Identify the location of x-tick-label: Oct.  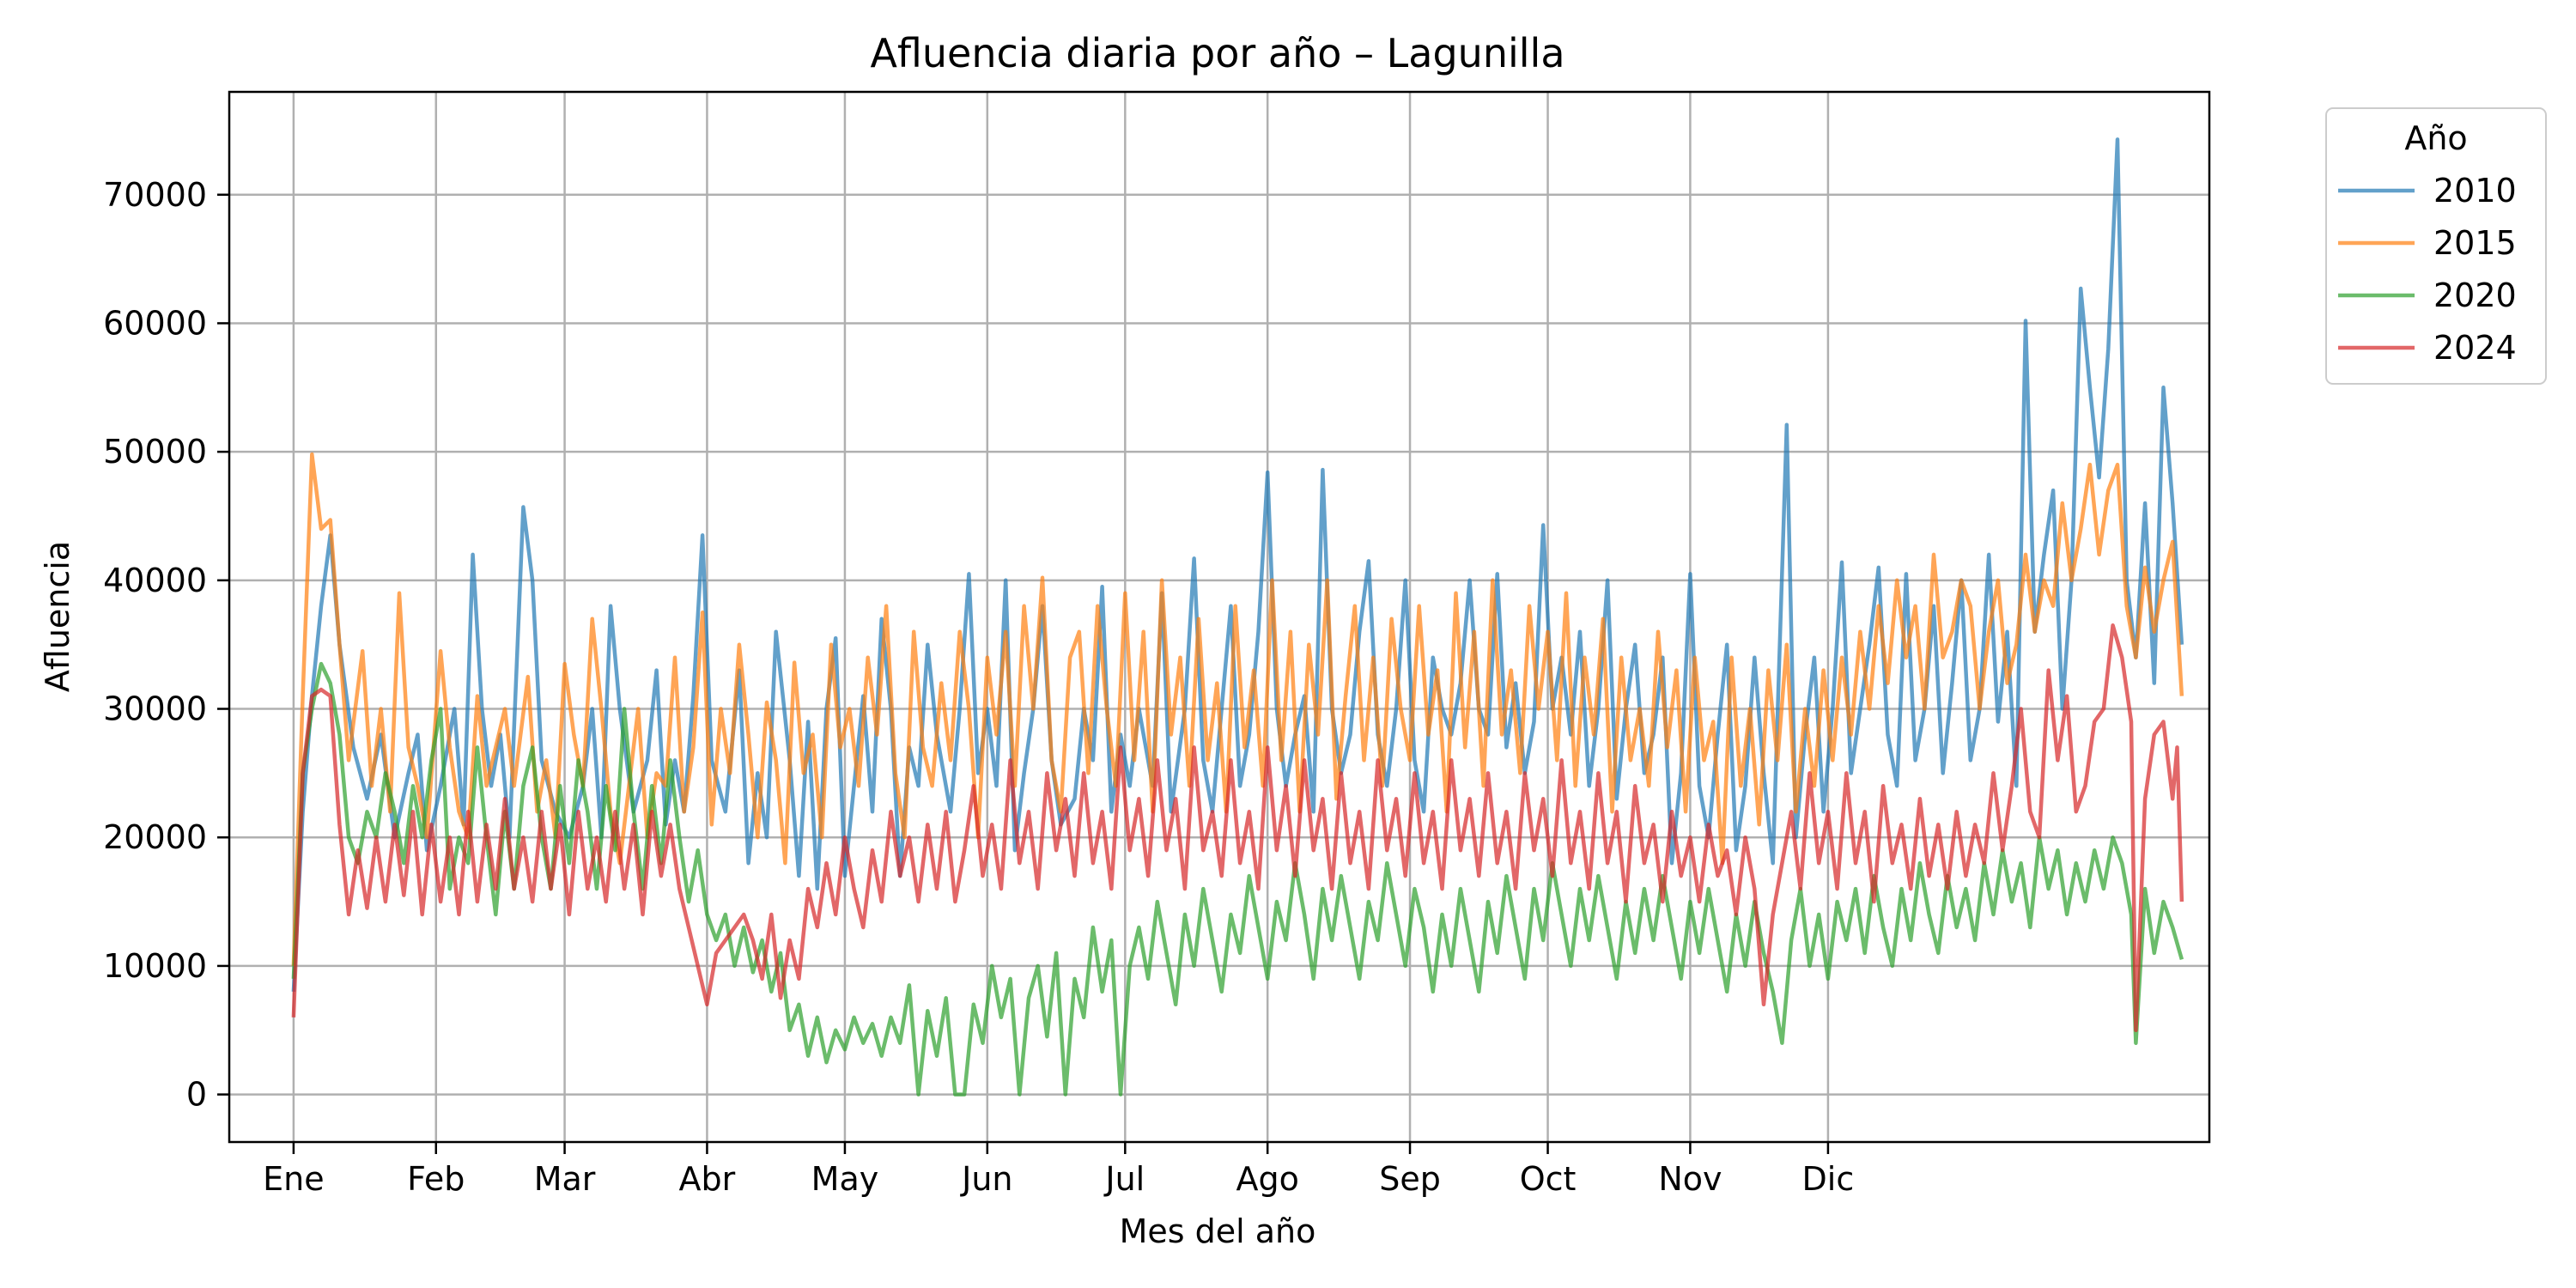
(1548, 1179).